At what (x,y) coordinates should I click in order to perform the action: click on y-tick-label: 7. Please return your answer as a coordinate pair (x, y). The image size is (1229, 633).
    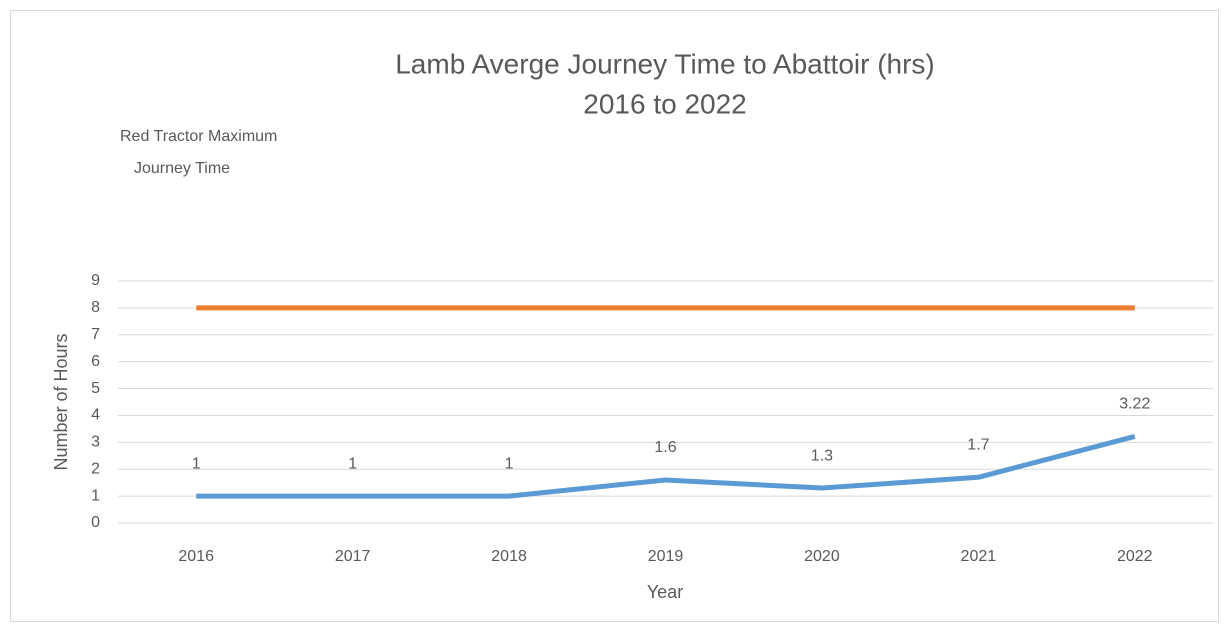
    Looking at the image, I should click on (95, 334).